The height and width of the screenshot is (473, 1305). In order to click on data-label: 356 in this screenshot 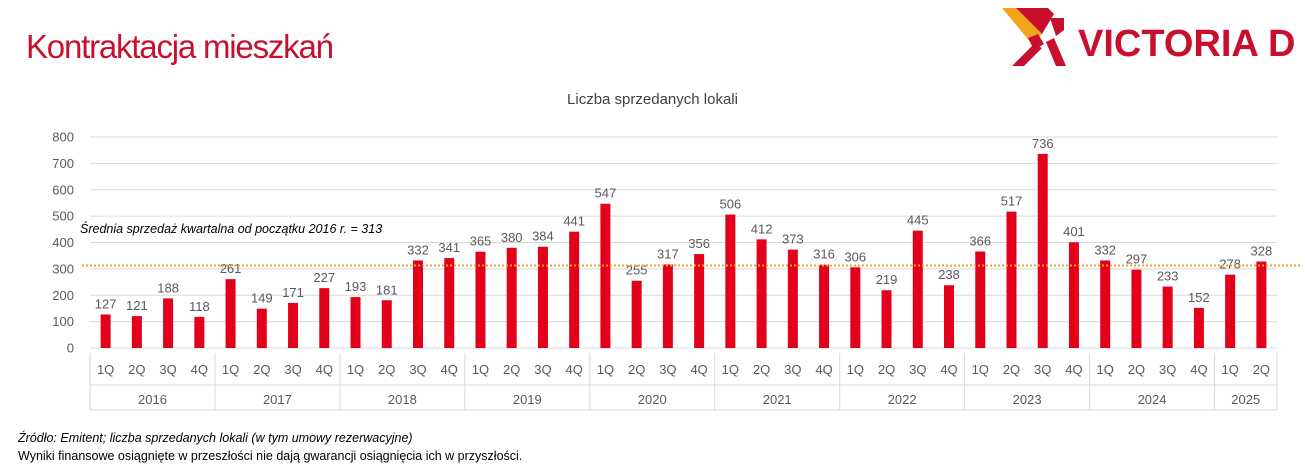, I will do `click(699, 243)`.